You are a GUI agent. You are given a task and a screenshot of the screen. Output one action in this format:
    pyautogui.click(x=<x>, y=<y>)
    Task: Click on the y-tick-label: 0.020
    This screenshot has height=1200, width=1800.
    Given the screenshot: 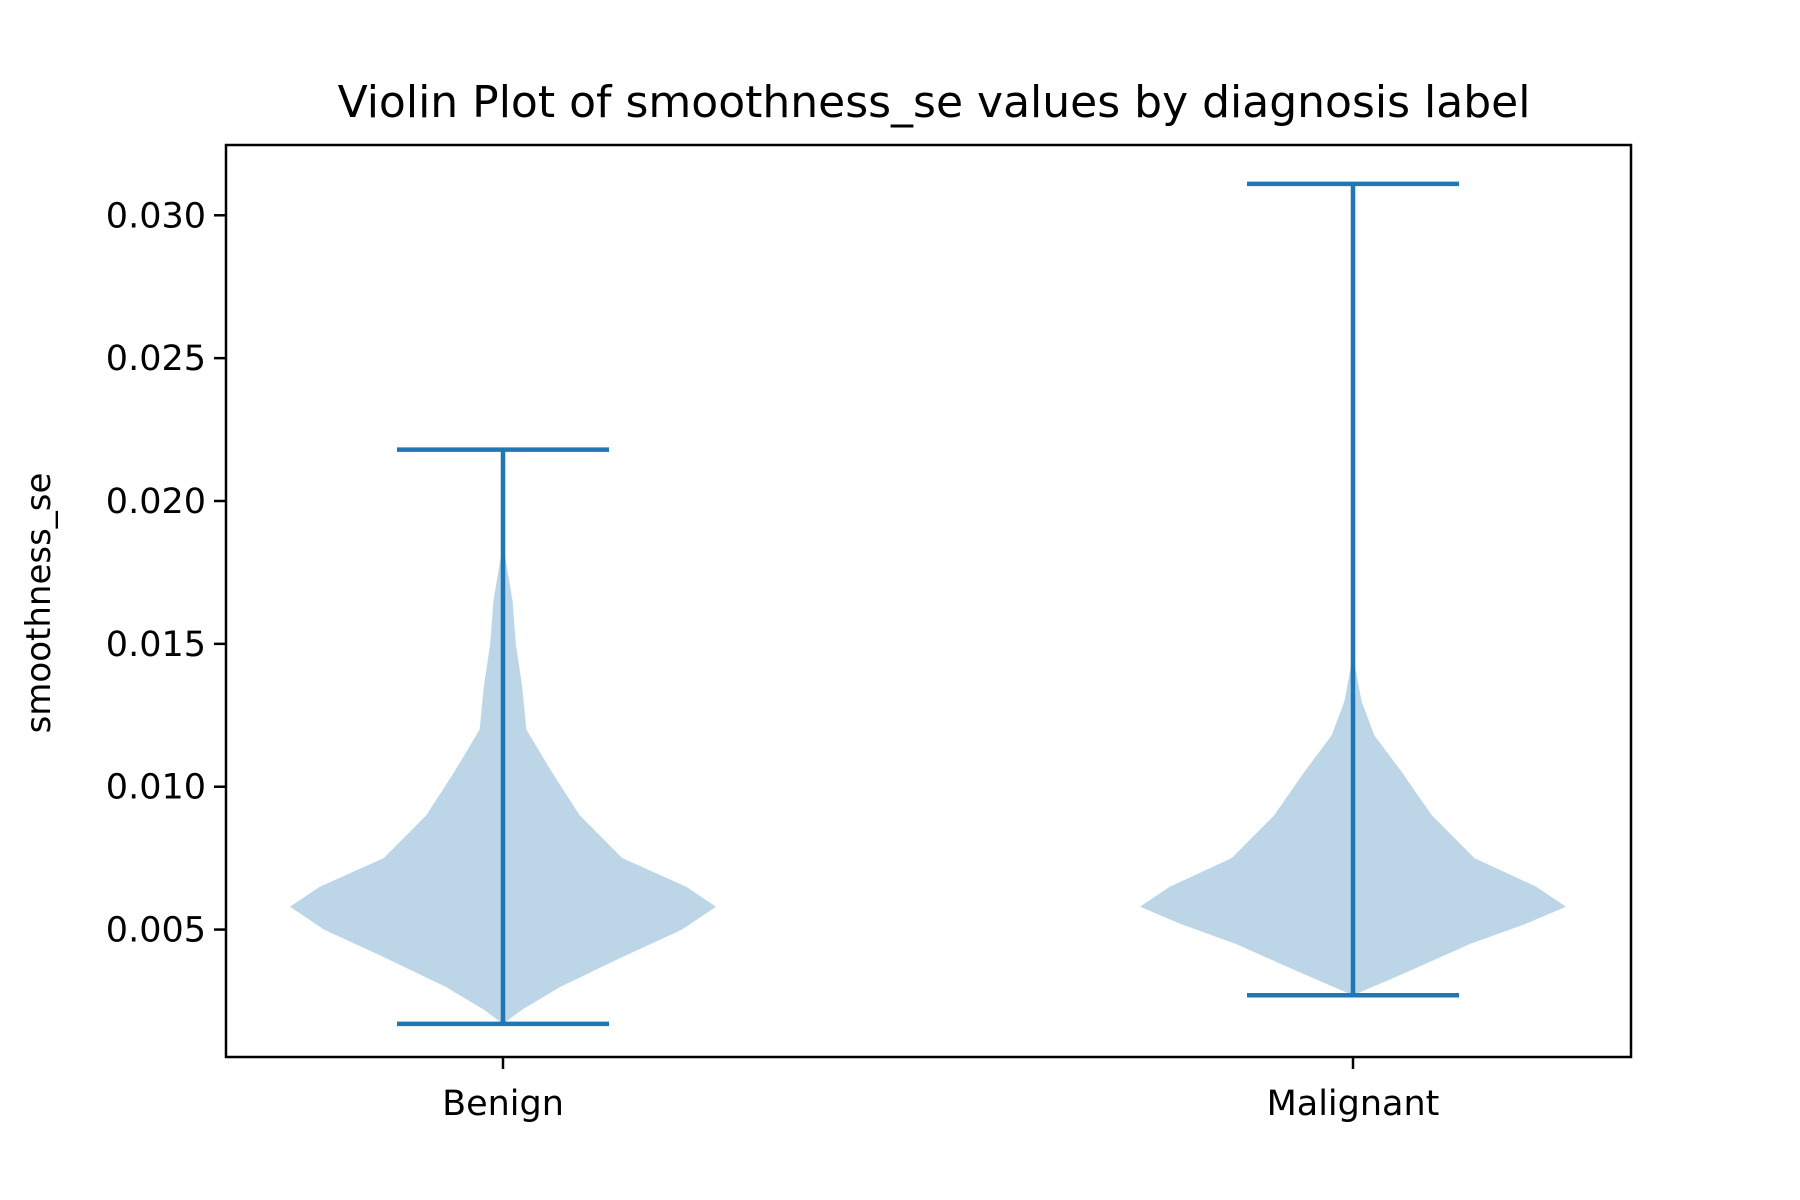 What is the action you would take?
    pyautogui.click(x=156, y=502)
    